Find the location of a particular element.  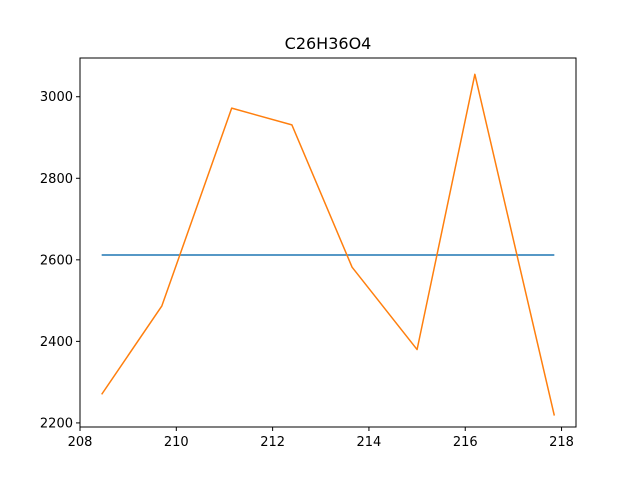

chart-title: C26H36O4 is located at coordinates (328, 43).